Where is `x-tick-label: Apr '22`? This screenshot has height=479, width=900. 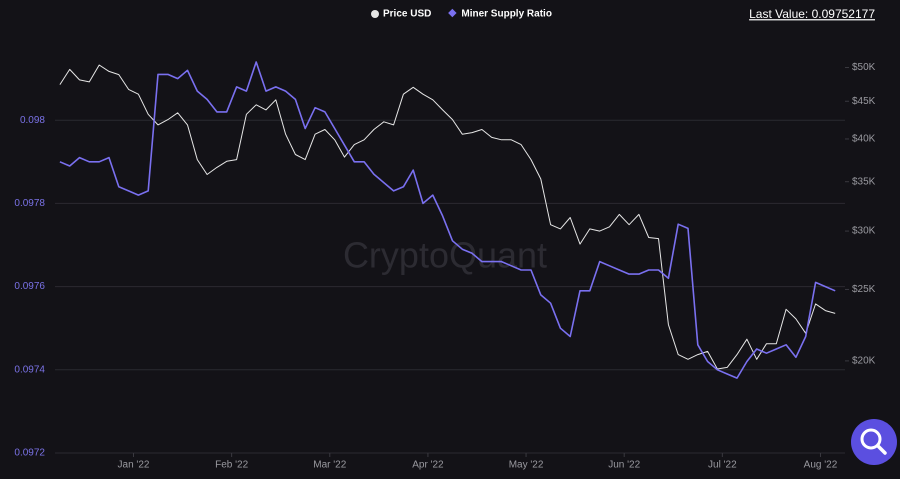
x-tick-label: Apr '22 is located at coordinates (428, 465).